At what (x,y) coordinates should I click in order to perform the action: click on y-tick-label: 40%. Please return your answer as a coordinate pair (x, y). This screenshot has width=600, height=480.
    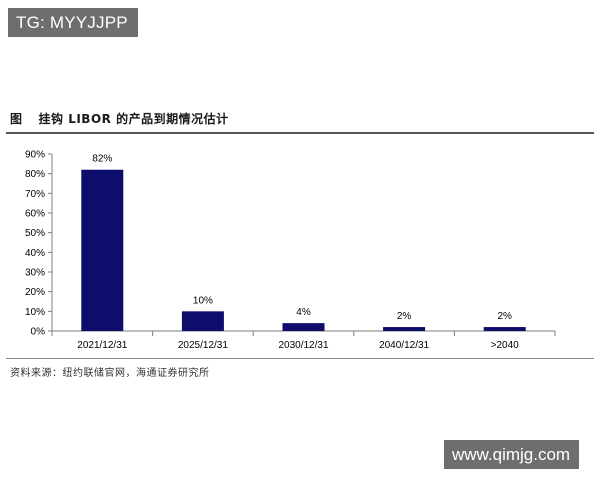
    Looking at the image, I should click on (35, 253).